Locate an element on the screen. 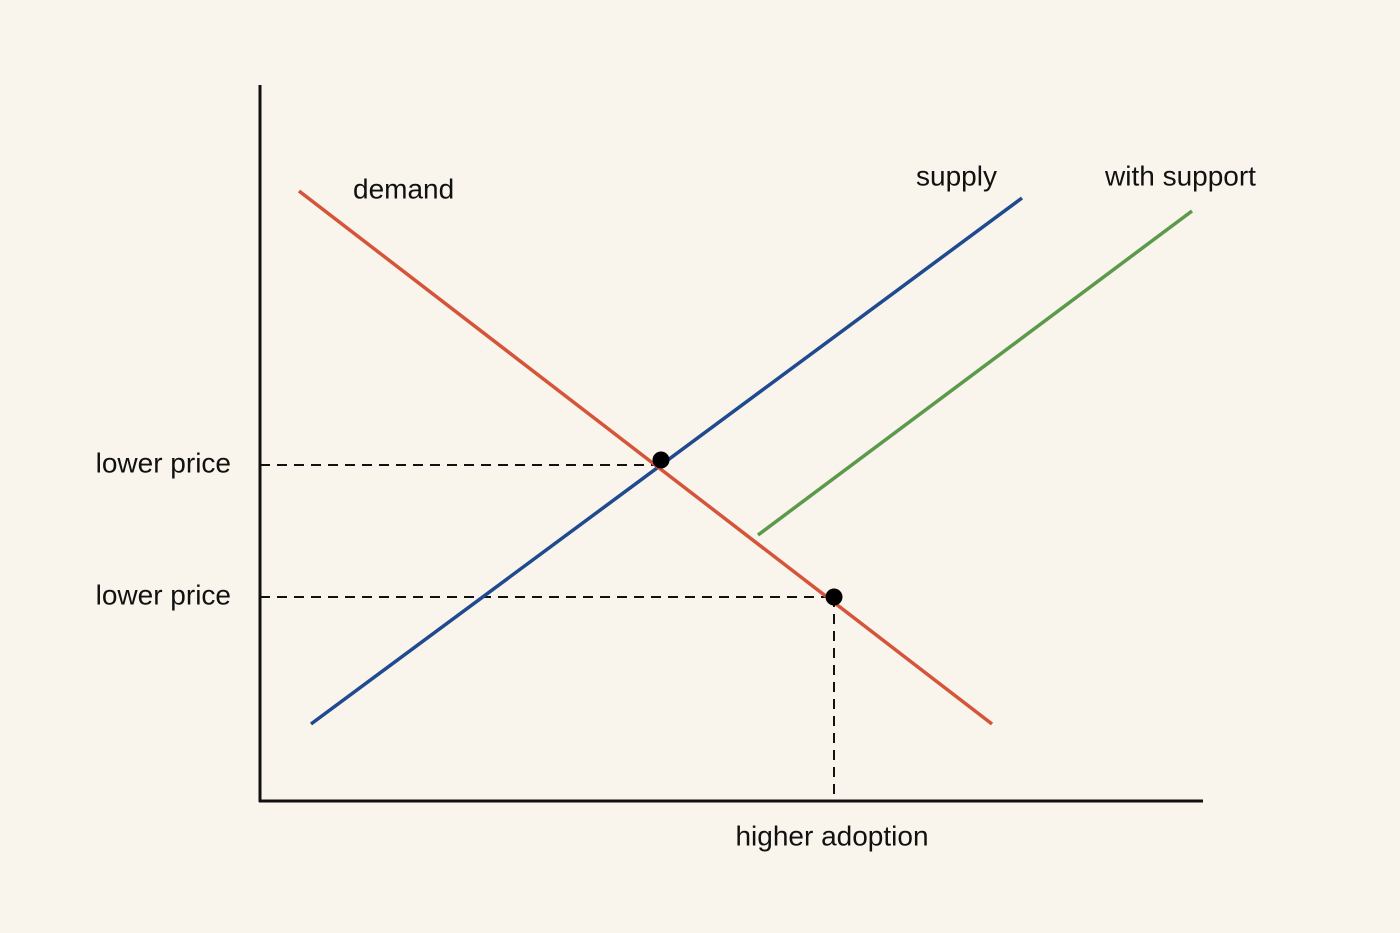  curve-label: supply is located at coordinates (956, 175).